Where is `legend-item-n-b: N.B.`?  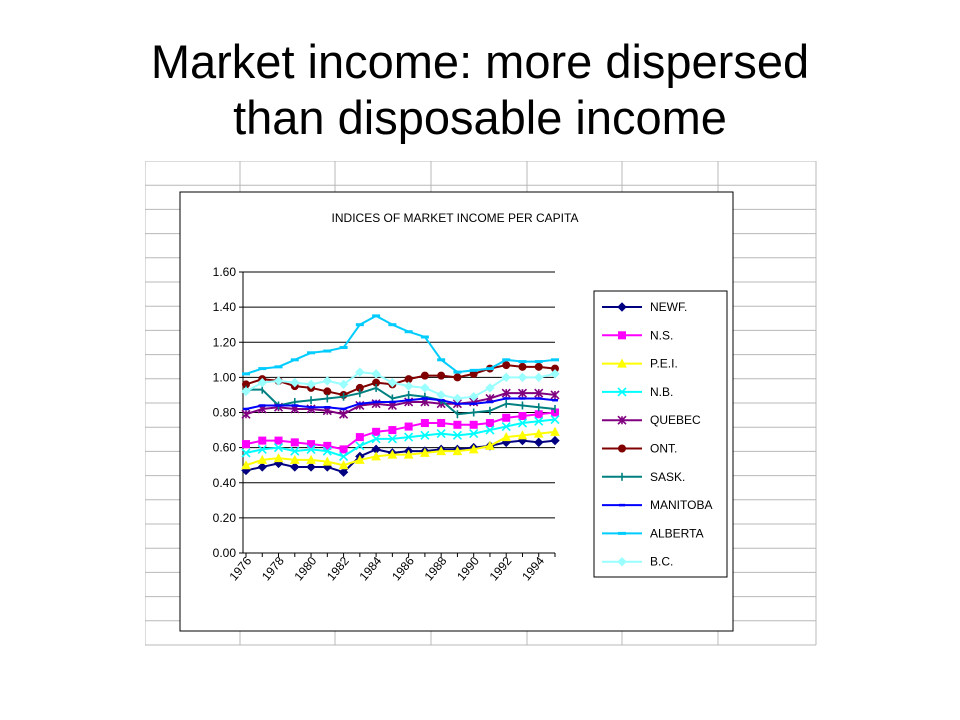
legend-item-n-b: N.B. is located at coordinates (637, 392).